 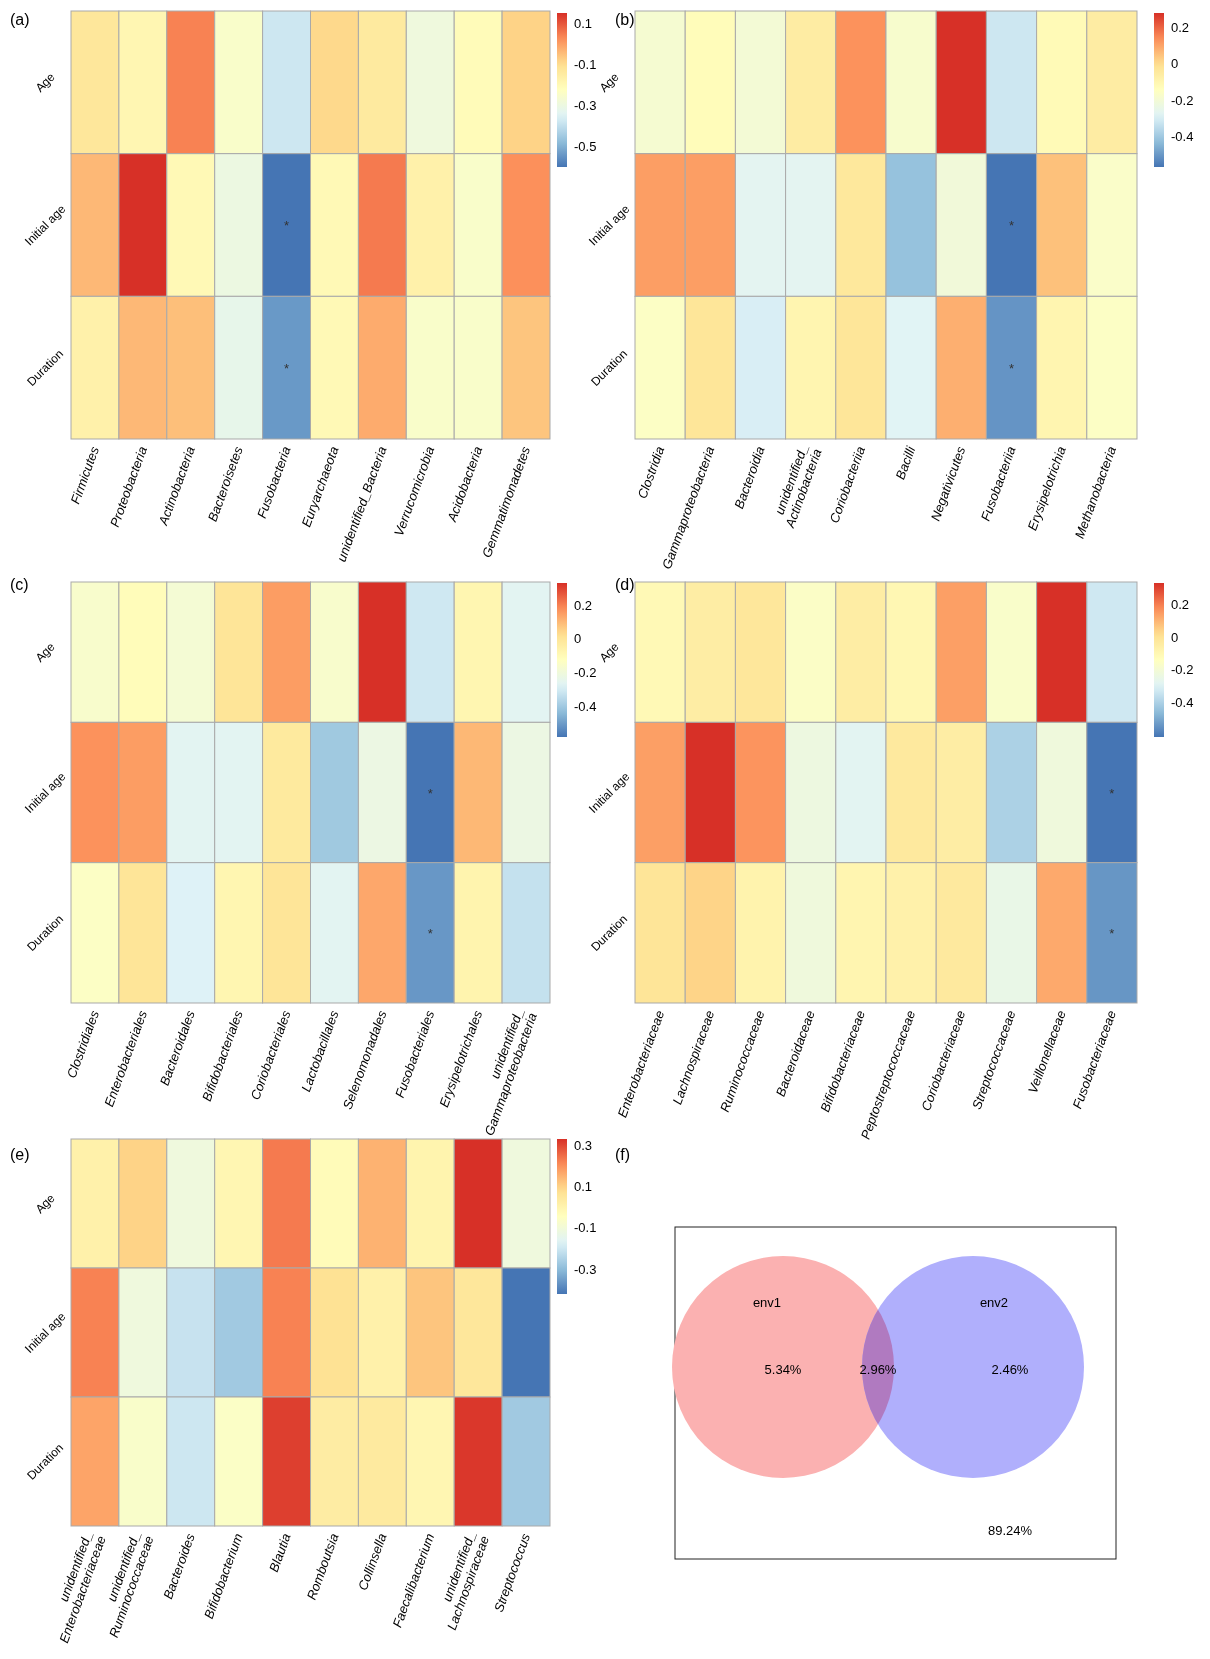 I want to click on text: 2.46%, so click(x=1010, y=1369).